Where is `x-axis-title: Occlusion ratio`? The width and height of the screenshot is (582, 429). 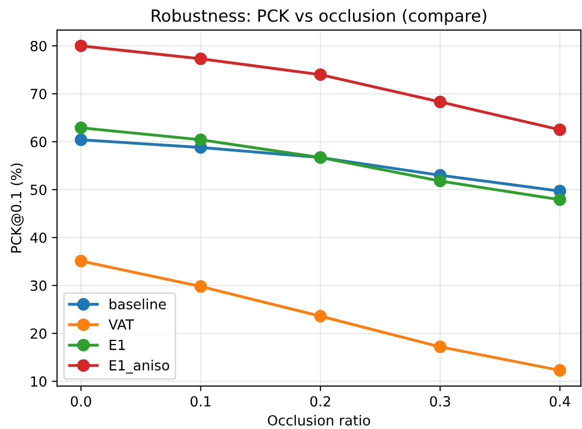
x-axis-title: Occlusion ratio is located at coordinates (319, 420).